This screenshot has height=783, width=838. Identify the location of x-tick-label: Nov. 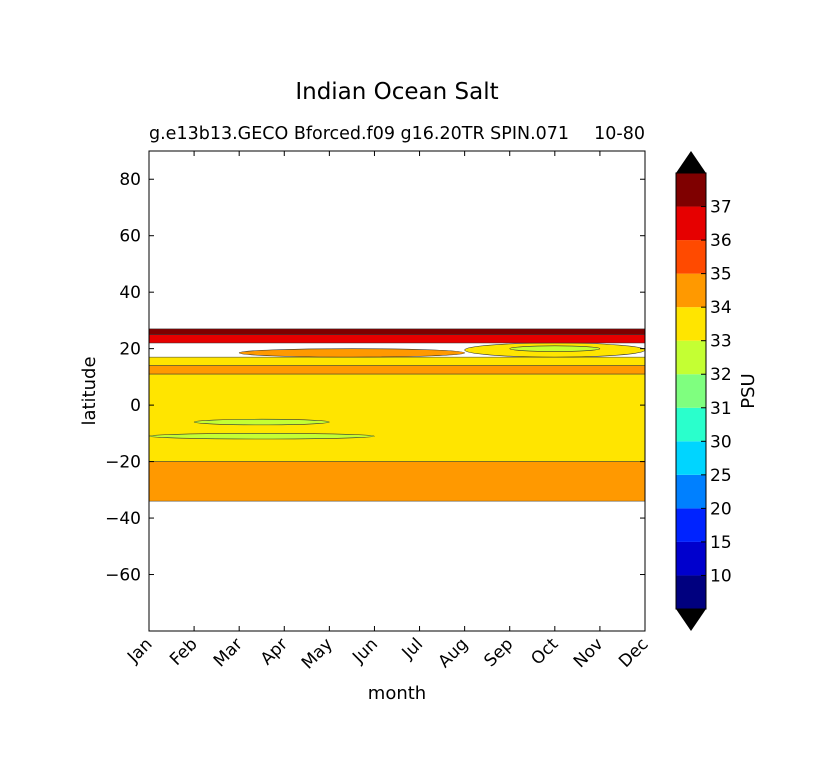
(589, 653).